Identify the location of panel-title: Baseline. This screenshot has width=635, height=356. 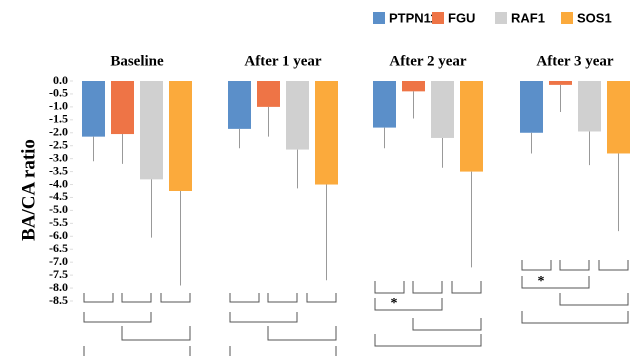
(137, 61).